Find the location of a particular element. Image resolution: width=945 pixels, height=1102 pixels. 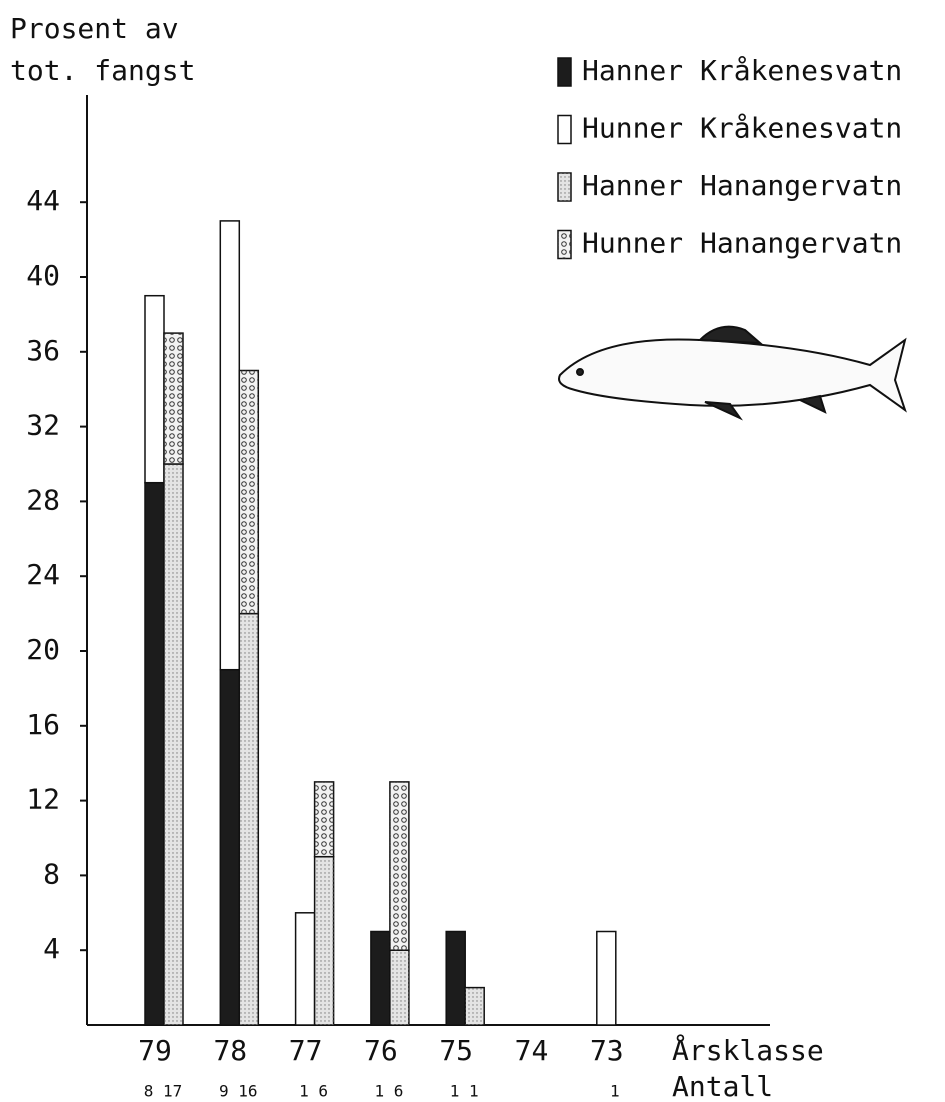

y-tick-label: 36 is located at coordinates (43, 350).